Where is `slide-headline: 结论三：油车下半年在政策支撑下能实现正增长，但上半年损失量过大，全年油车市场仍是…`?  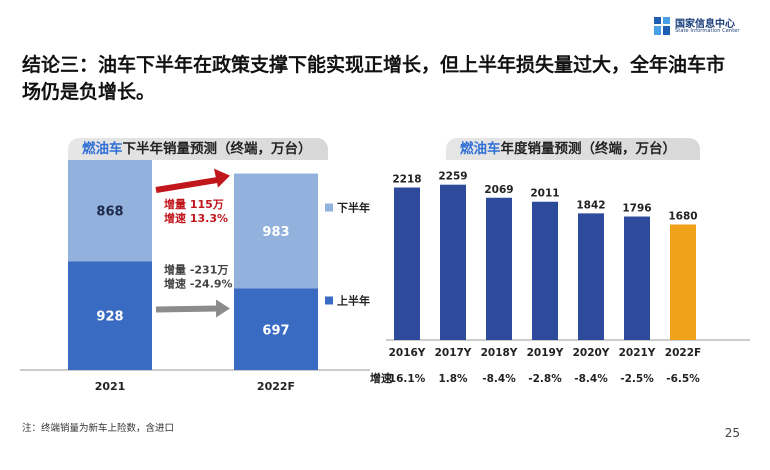
slide-headline: 结论三：油车下半年在政策支撑下能实现正增长，但上半年损失量过大，全年油车市场仍是… is located at coordinates (374, 78).